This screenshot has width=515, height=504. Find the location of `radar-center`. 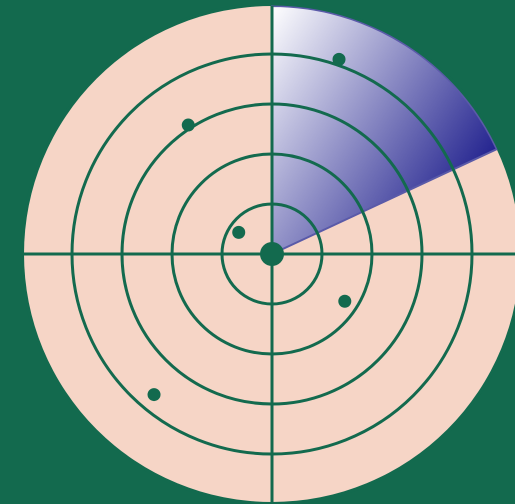

radar-center is located at coordinates (272, 254).